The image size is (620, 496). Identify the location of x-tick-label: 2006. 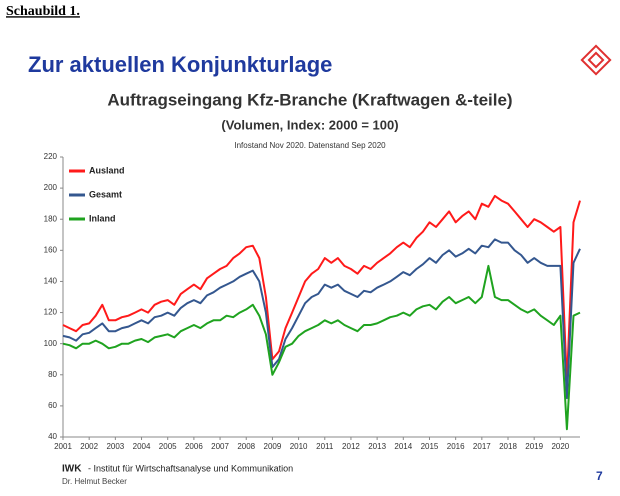
(194, 446).